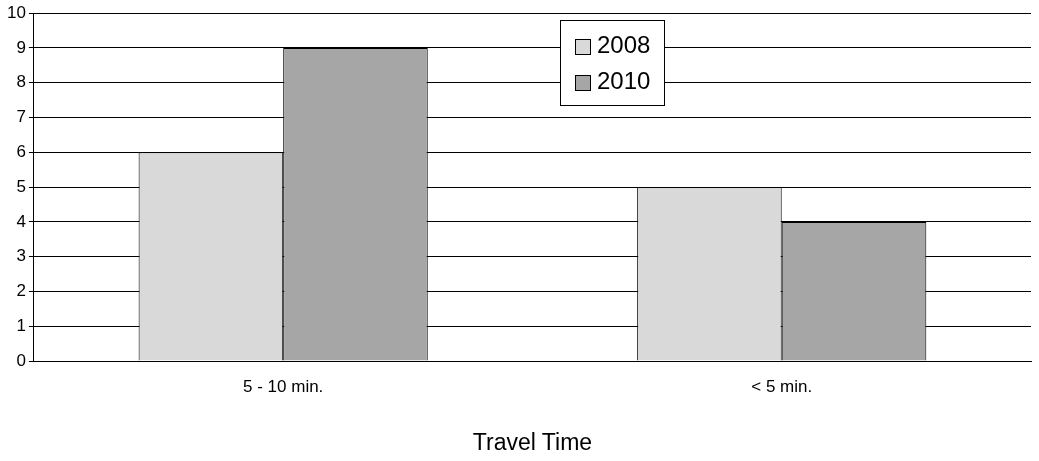 The width and height of the screenshot is (1039, 461). What do you see at coordinates (21, 221) in the screenshot?
I see `y-tick-label: 4` at bounding box center [21, 221].